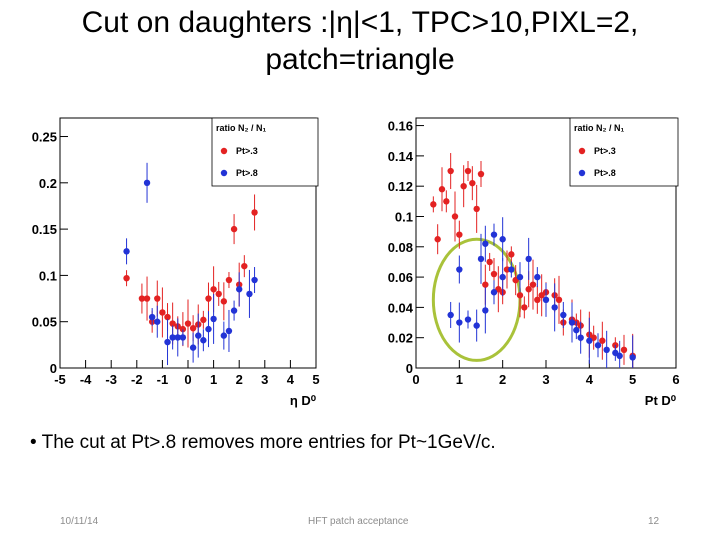 The height and width of the screenshot is (540, 720). Describe the element at coordinates (187, 379) in the screenshot. I see `x-tick-label: 0` at that location.